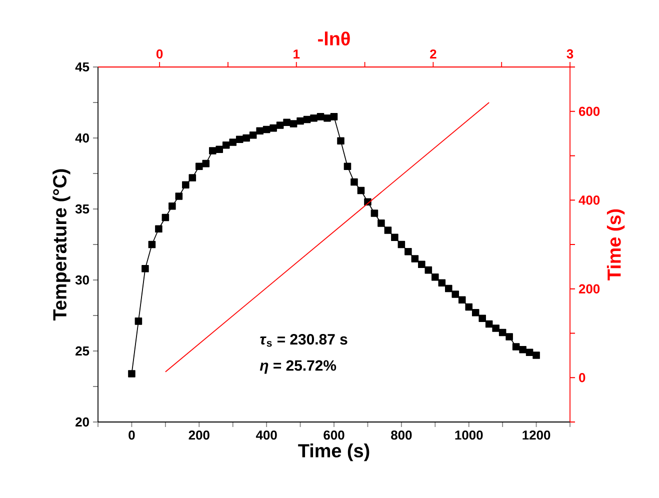  Describe the element at coordinates (304, 340) in the screenshot. I see `annotation: τ$_{s}$ = 230.87 s` at that location.